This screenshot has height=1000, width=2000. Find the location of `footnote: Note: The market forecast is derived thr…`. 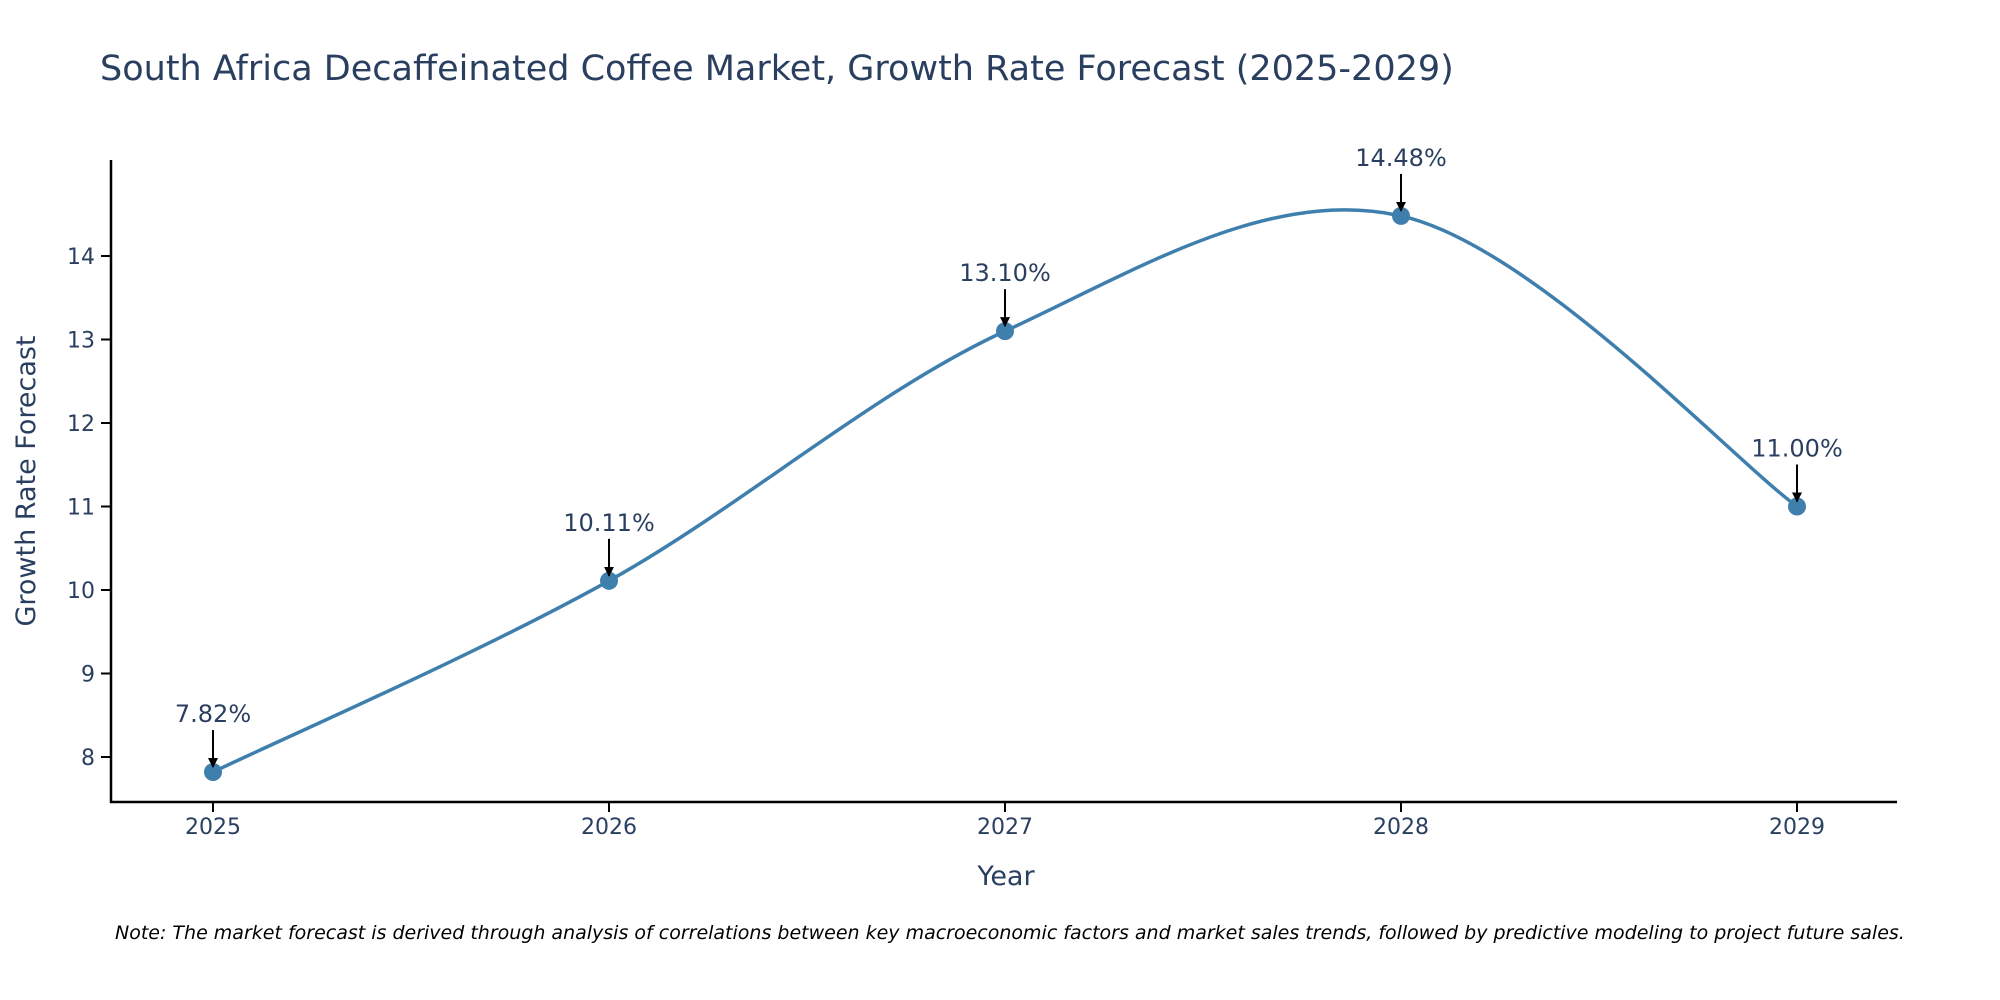

footnote: Note: The market forecast is derived thr… is located at coordinates (1010, 933).